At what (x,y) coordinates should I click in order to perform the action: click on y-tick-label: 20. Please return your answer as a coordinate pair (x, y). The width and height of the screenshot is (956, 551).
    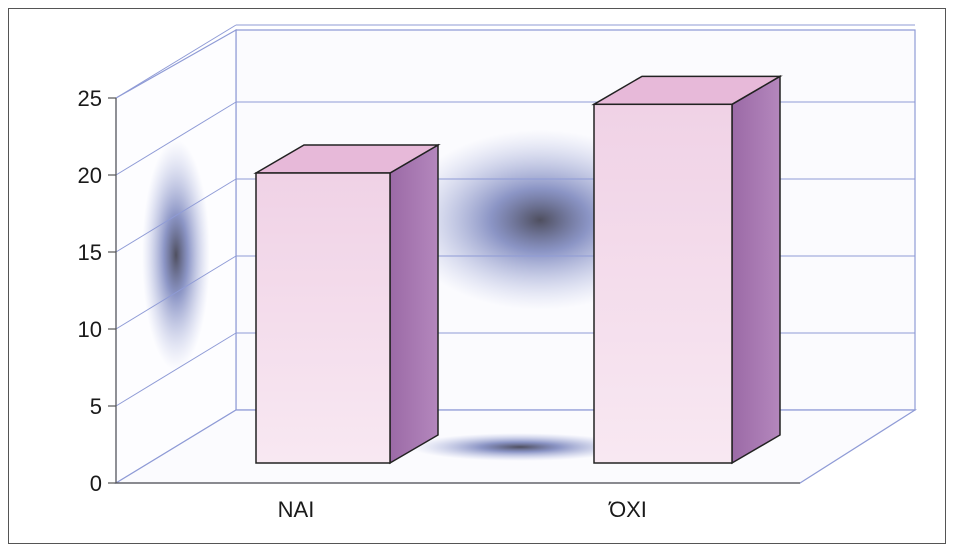
    Looking at the image, I should click on (90, 175).